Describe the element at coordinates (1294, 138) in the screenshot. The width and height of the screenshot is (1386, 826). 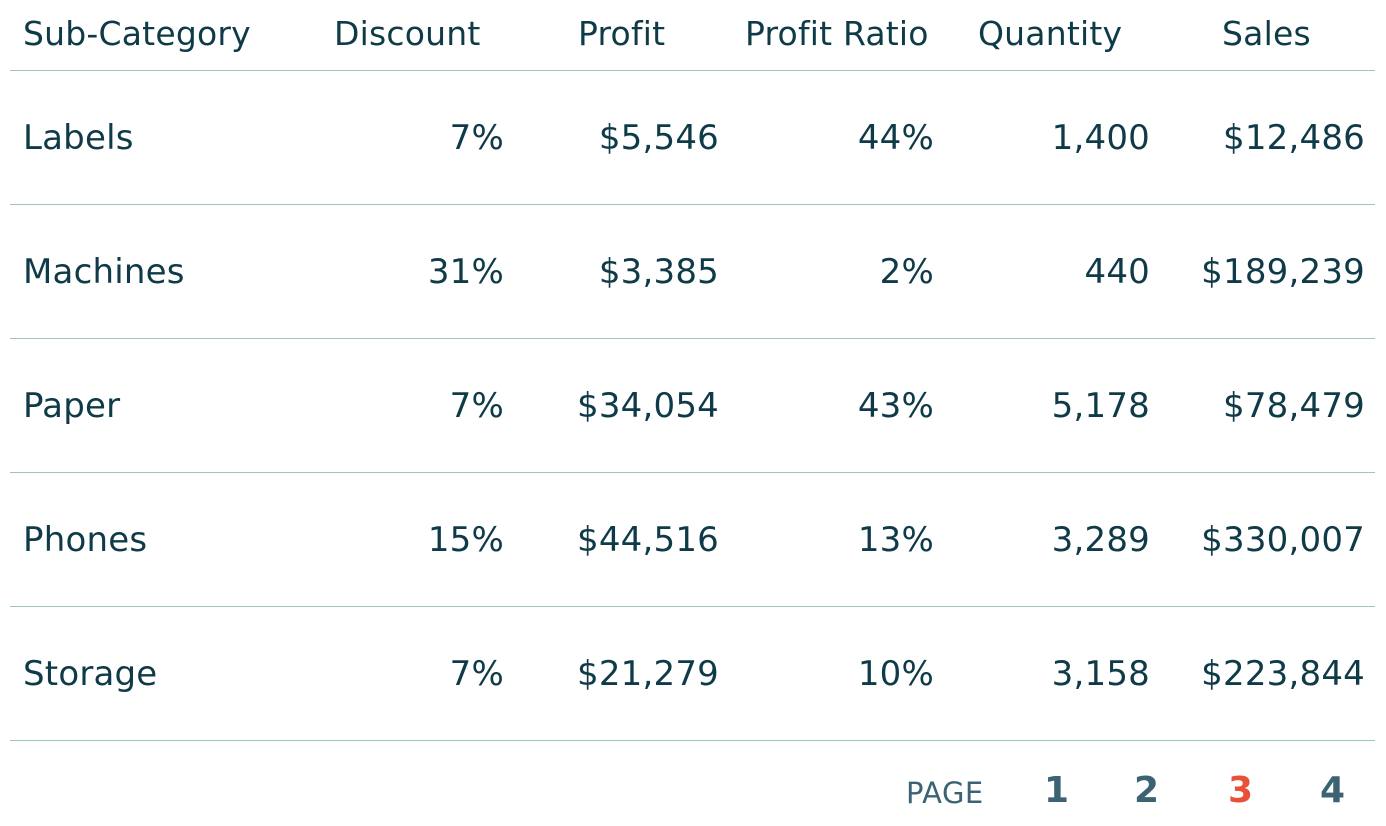
I see `cell-sales: $12,486` at that location.